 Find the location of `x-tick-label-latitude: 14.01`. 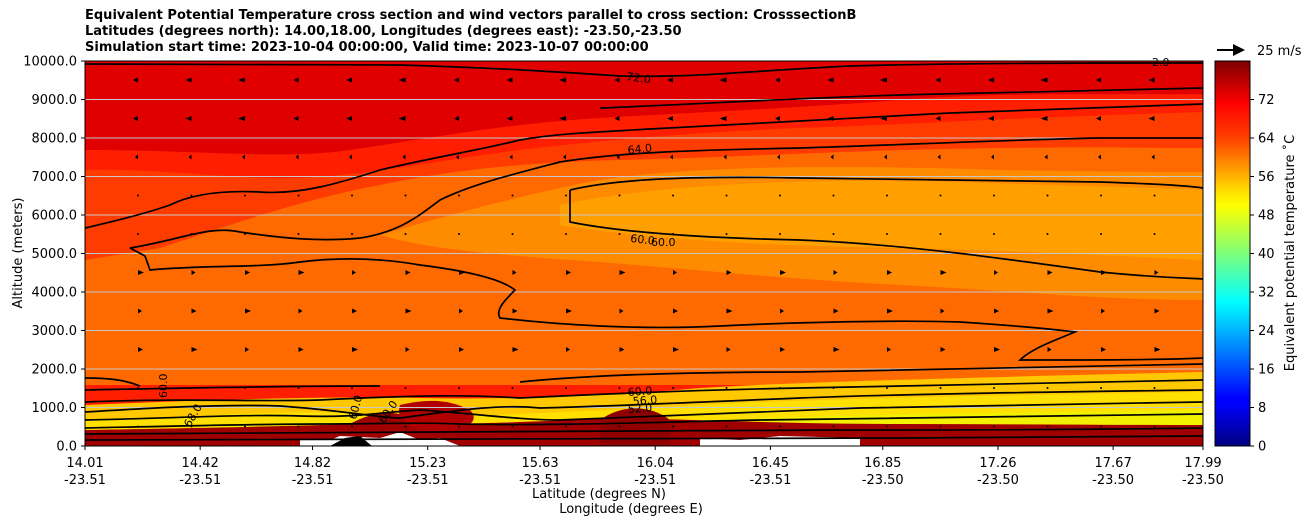

x-tick-label-latitude: 14.01 is located at coordinates (84, 463).